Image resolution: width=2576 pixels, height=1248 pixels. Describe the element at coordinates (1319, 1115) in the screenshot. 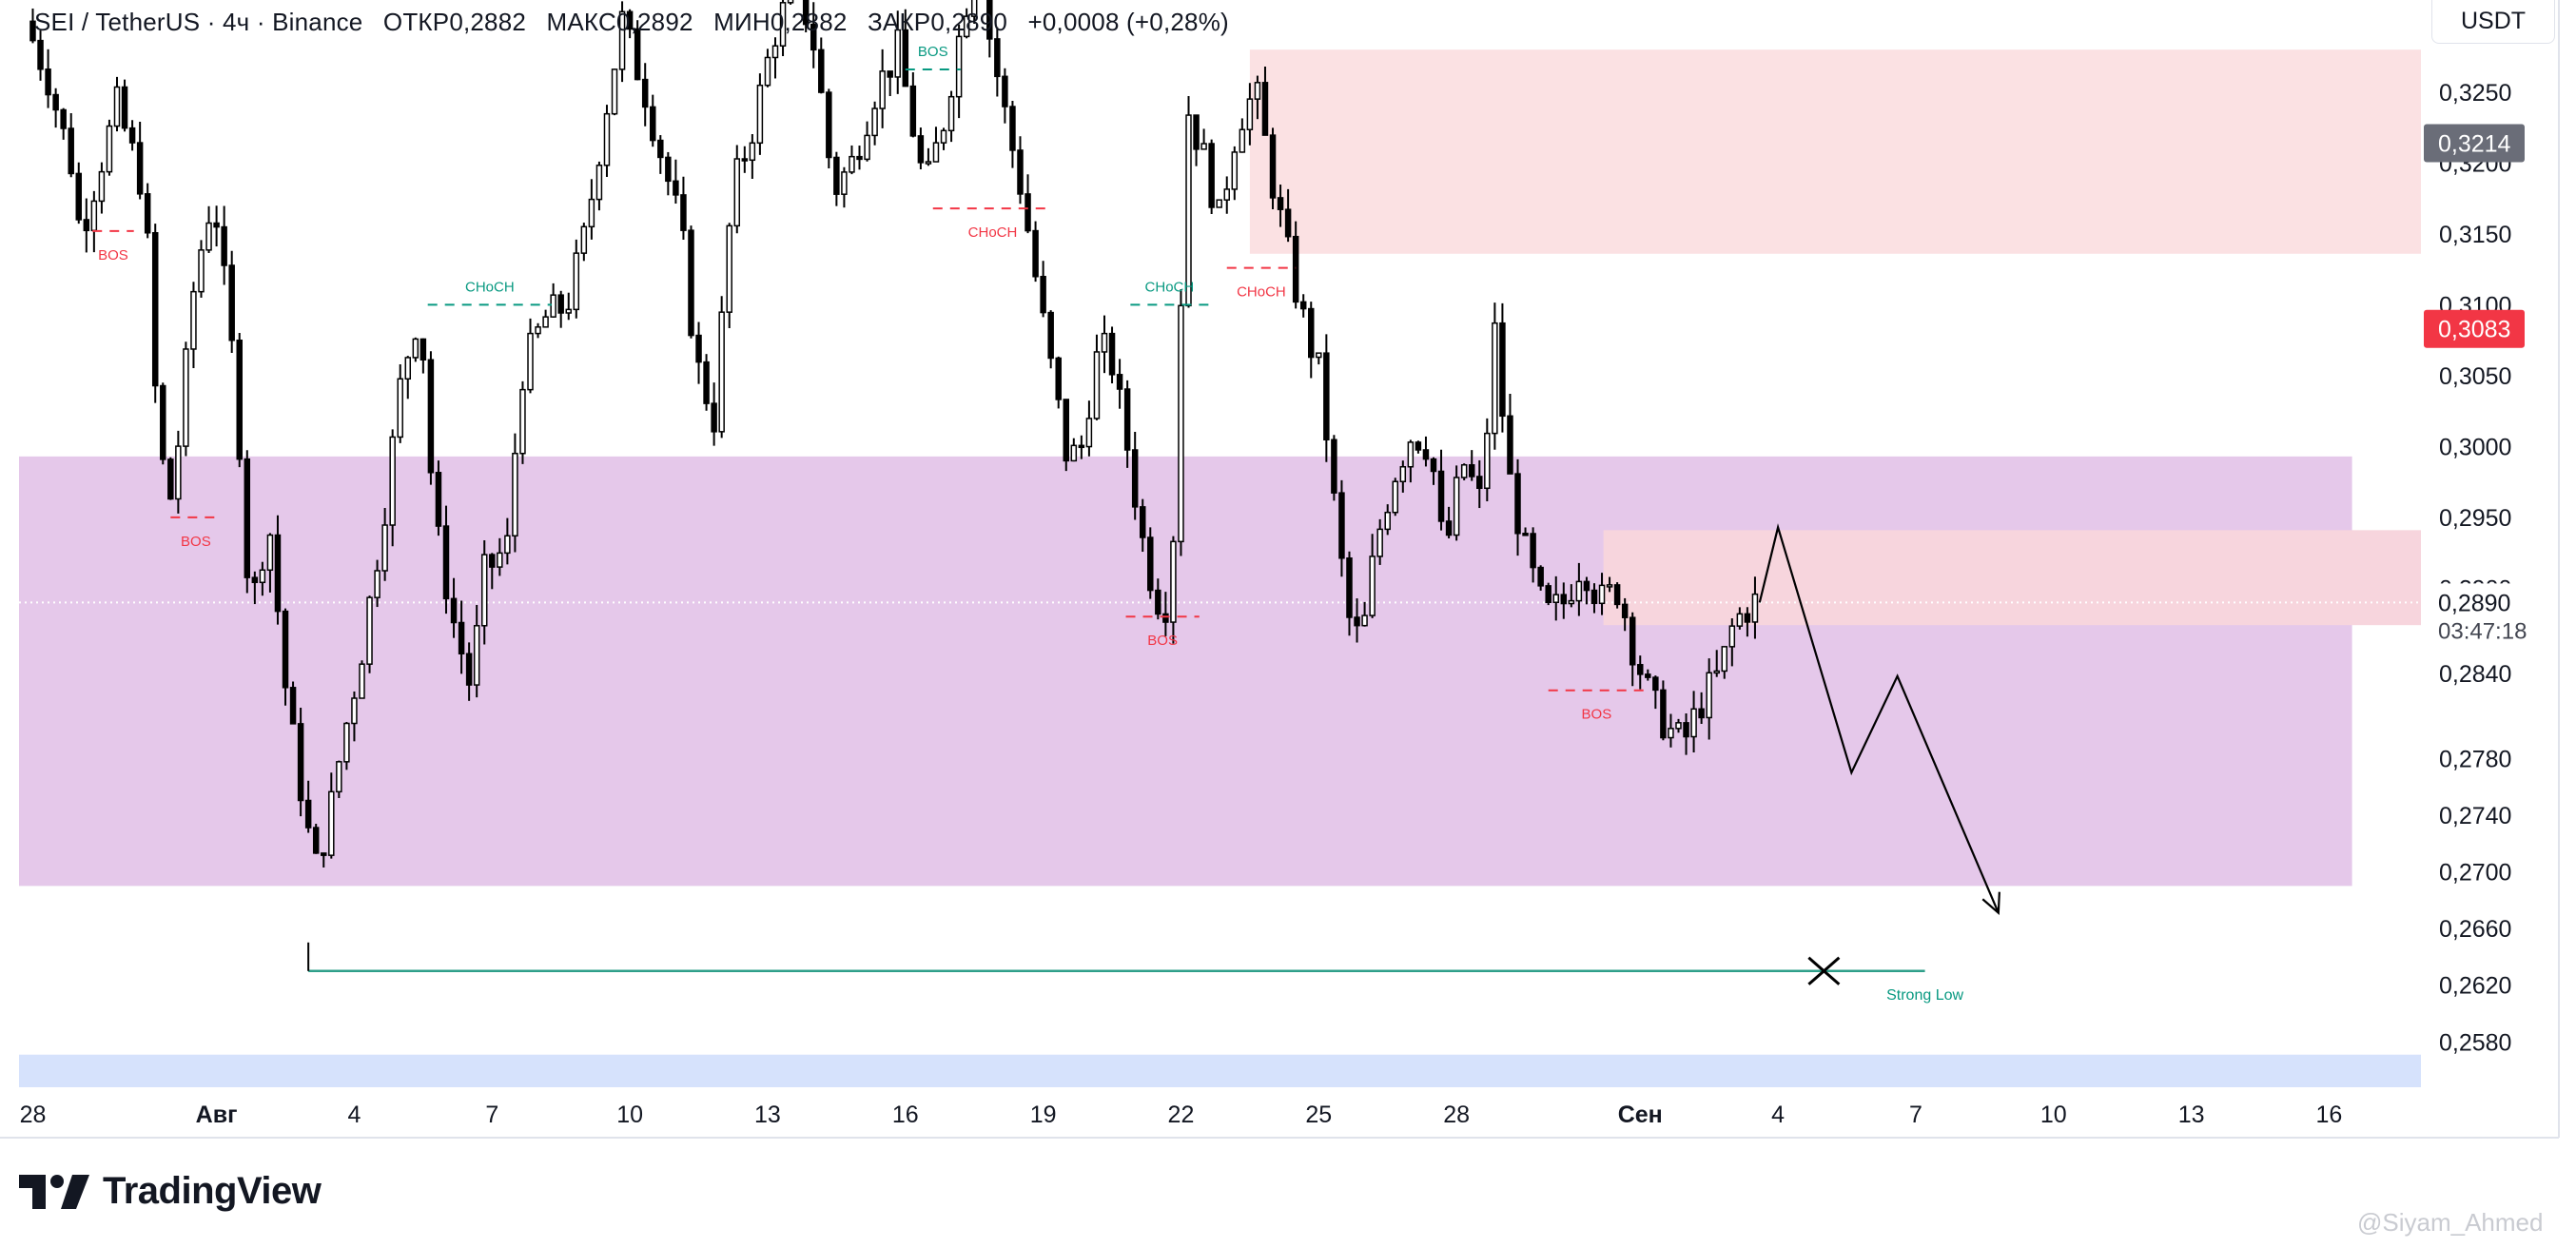

I see `time-tick-label: 25` at that location.